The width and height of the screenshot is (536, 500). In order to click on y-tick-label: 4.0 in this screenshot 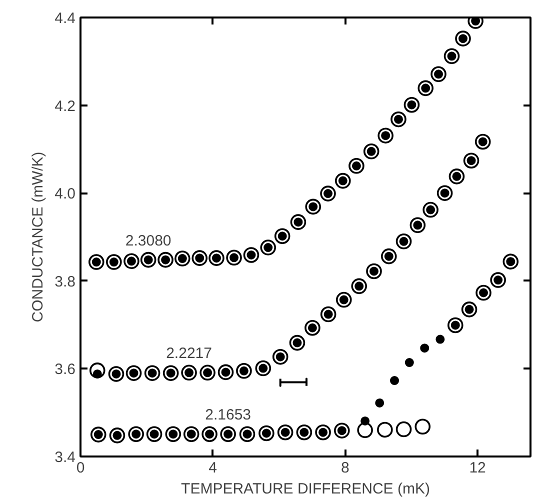, I will do `click(65, 194)`.